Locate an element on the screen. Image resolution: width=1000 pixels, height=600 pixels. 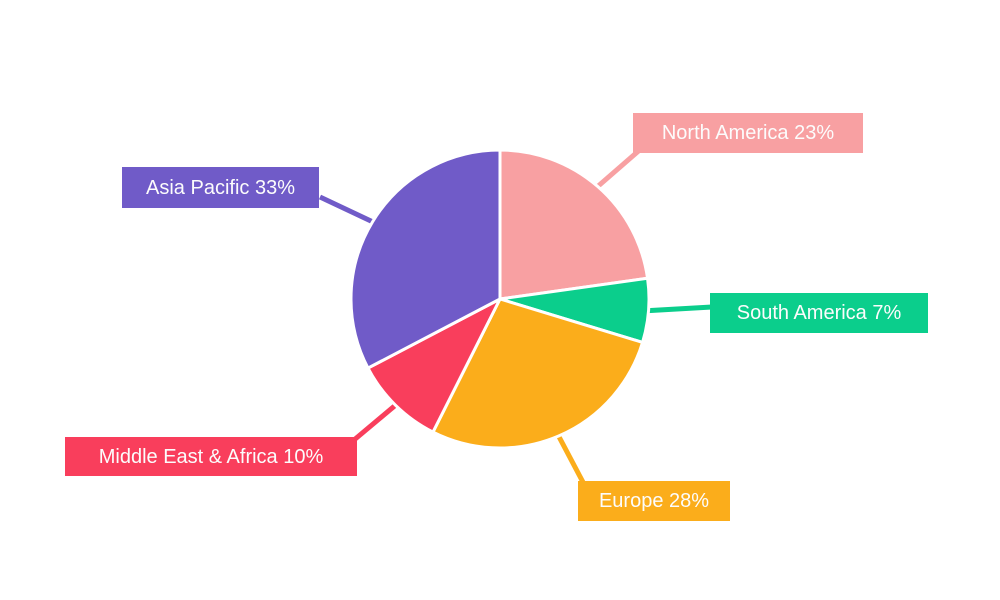
leader-line-north-america is located at coordinates (620, 167).